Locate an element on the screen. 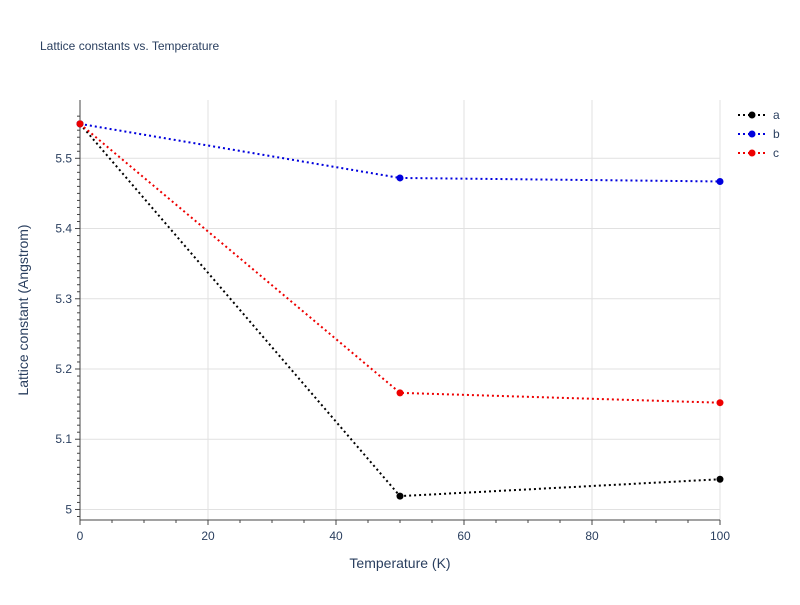  y-tick-label: 5.4 is located at coordinates (63, 229).